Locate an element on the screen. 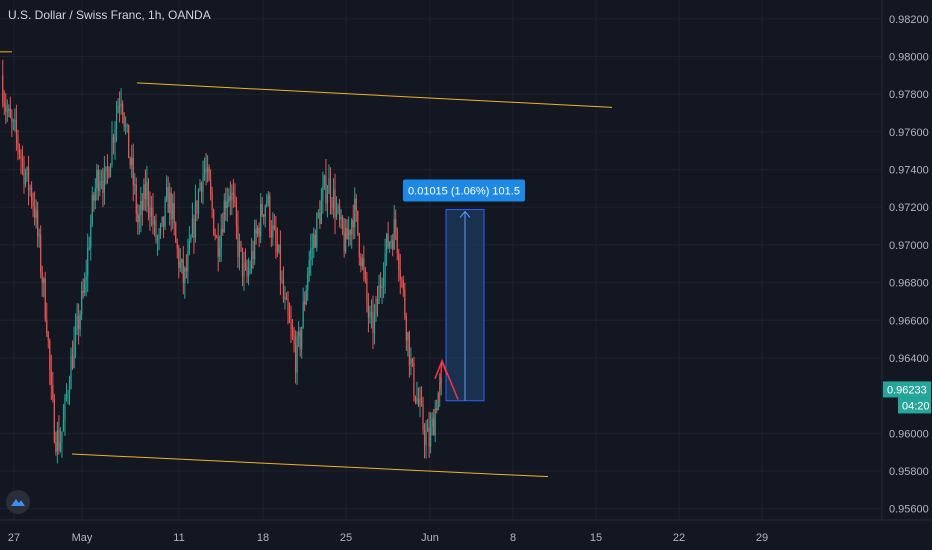 The width and height of the screenshot is (932, 550). price-tick-label: 0.95600 is located at coordinates (909, 510).